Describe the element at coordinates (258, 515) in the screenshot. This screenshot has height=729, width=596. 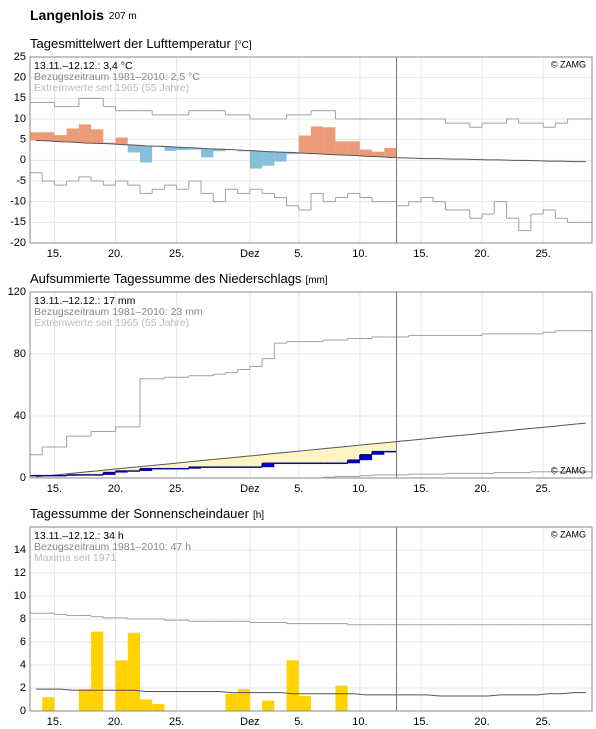
I see `unit: [h]` at that location.